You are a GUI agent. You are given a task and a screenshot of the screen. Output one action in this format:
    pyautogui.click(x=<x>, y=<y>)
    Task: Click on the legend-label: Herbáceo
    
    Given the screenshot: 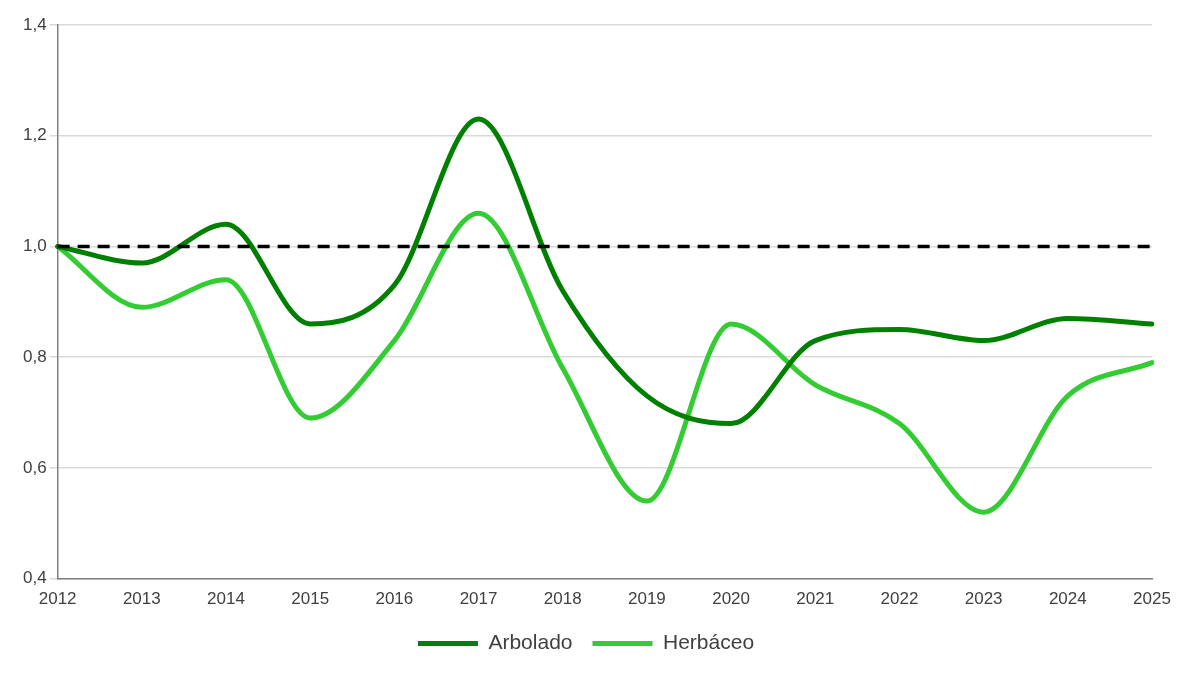 What is the action you would take?
    pyautogui.click(x=709, y=642)
    